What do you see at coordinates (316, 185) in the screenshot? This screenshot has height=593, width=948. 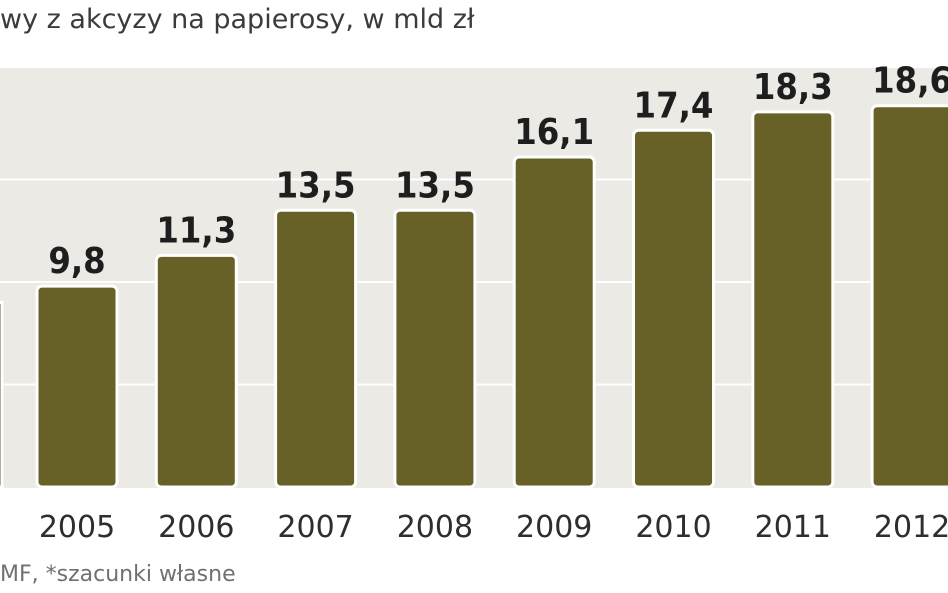 I see `data-label-2007: 13,5` at bounding box center [316, 185].